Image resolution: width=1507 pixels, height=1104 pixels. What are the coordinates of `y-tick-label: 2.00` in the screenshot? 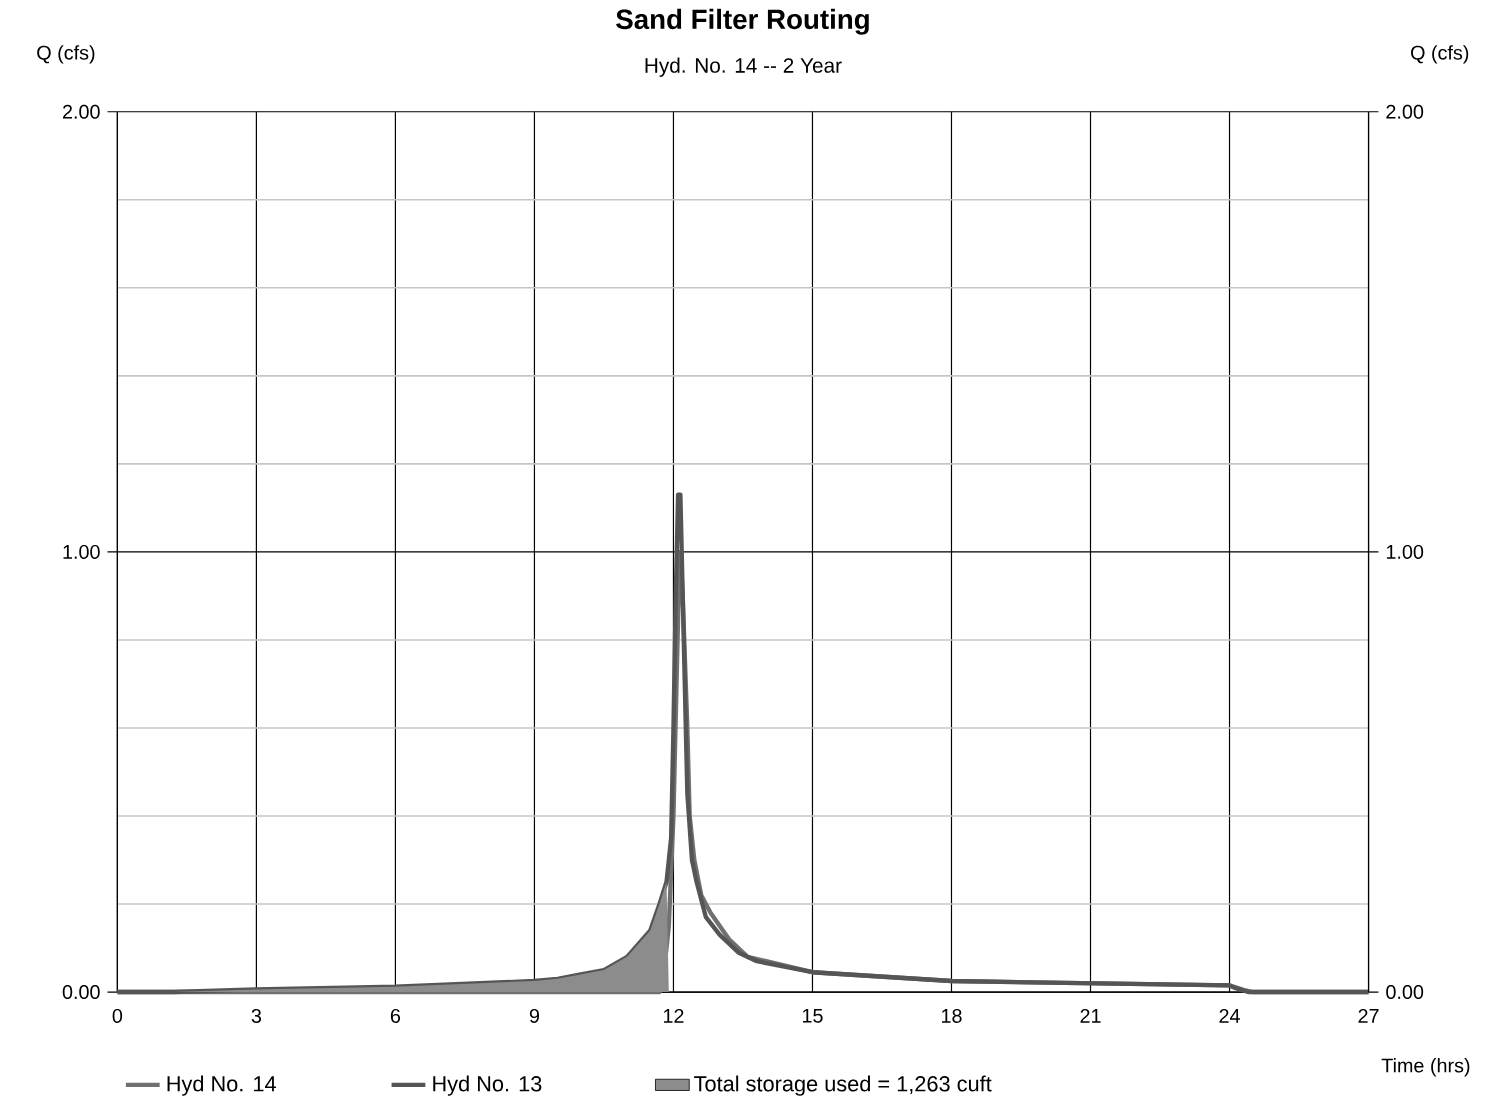 It's located at (81, 111).